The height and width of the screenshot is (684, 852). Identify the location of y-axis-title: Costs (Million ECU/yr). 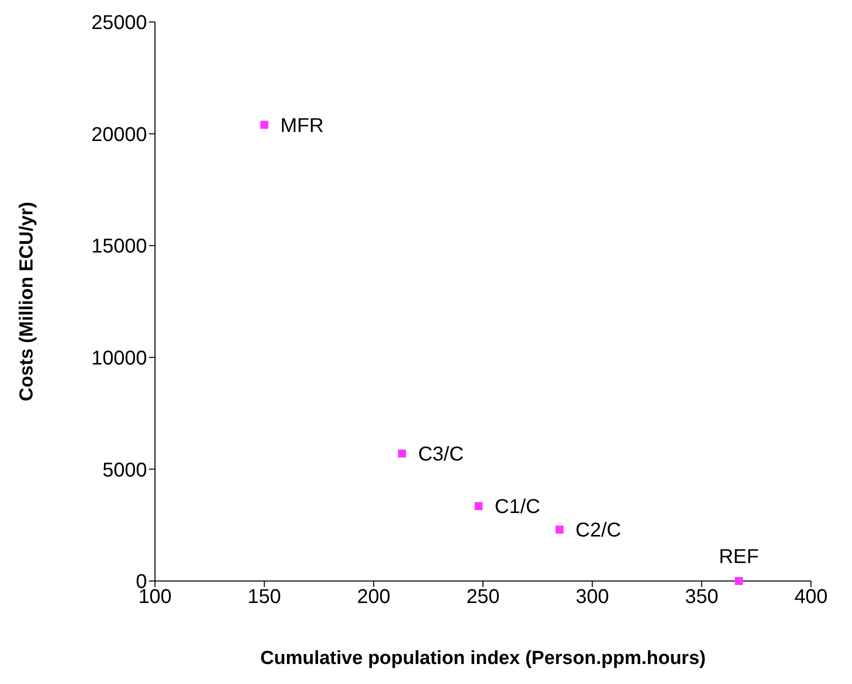
(27, 302).